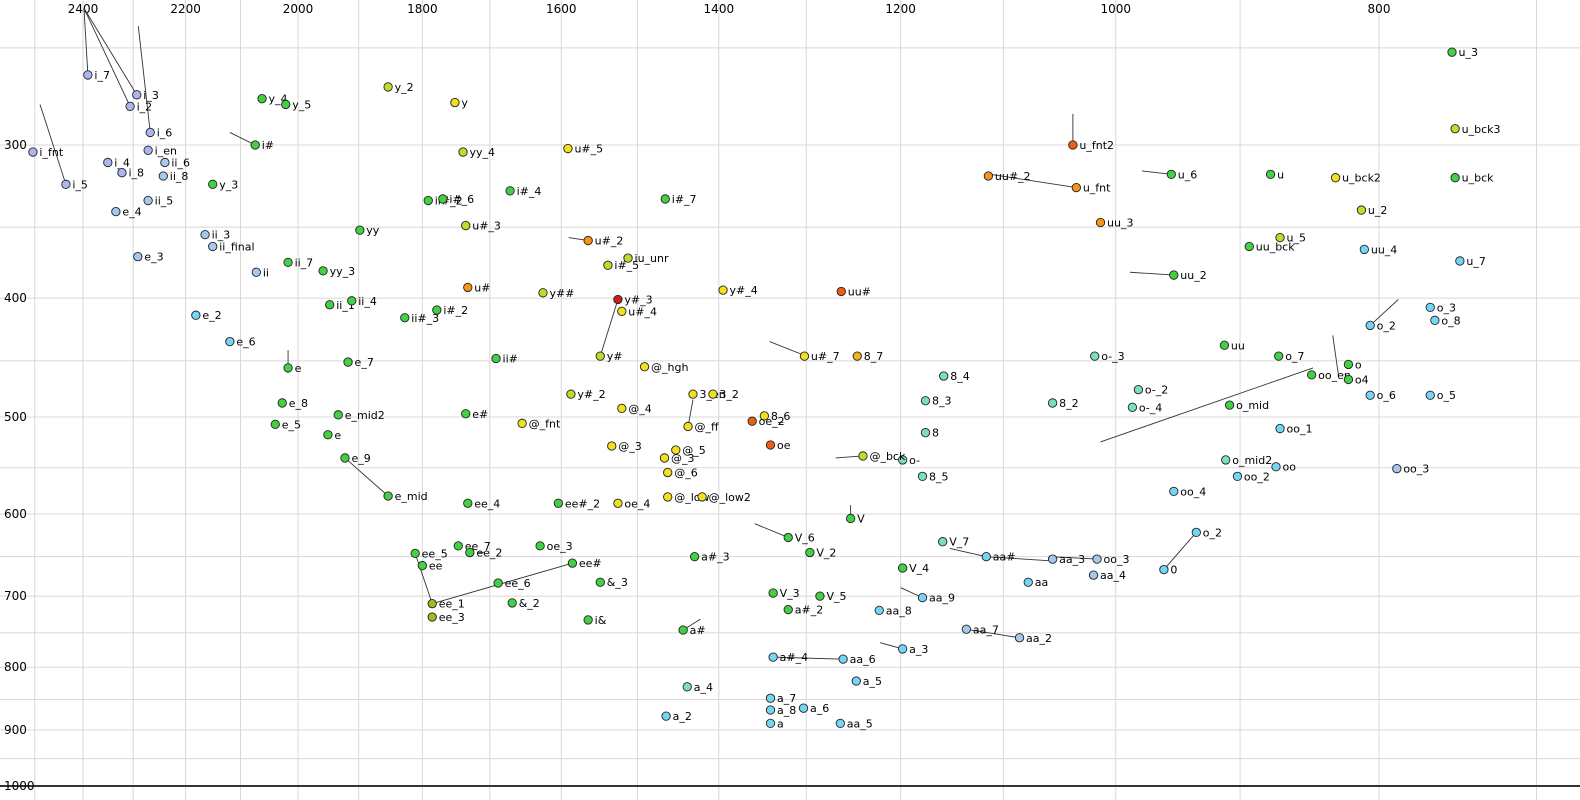  Describe the element at coordinates (986, 556) in the screenshot. I see `point-aa` at that location.